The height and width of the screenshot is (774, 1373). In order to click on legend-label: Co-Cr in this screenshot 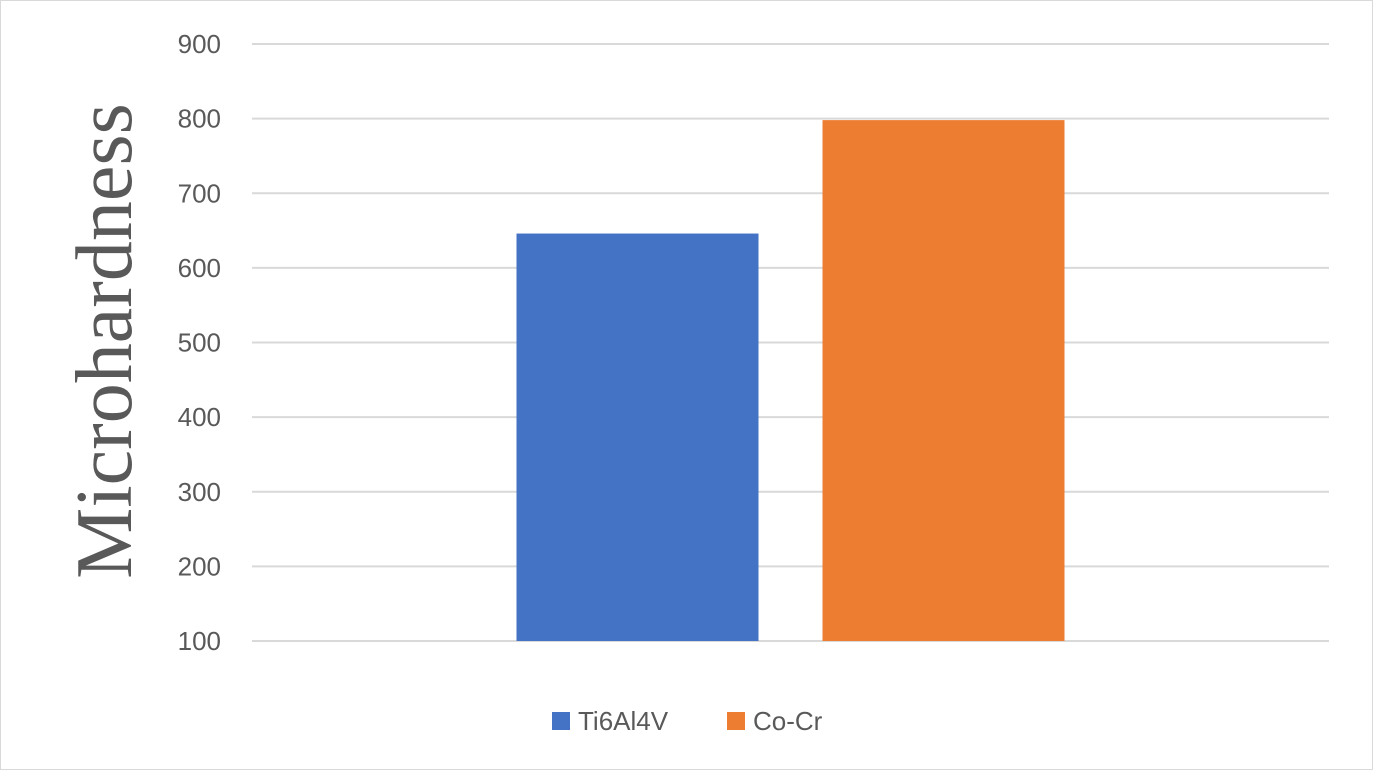, I will do `click(788, 721)`.